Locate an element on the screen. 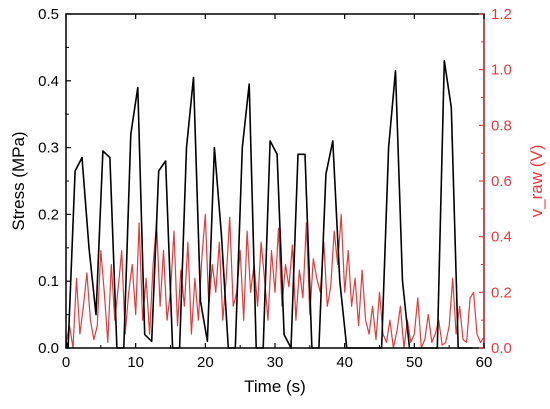  right-tick-label: 1.2 is located at coordinates (501, 14).